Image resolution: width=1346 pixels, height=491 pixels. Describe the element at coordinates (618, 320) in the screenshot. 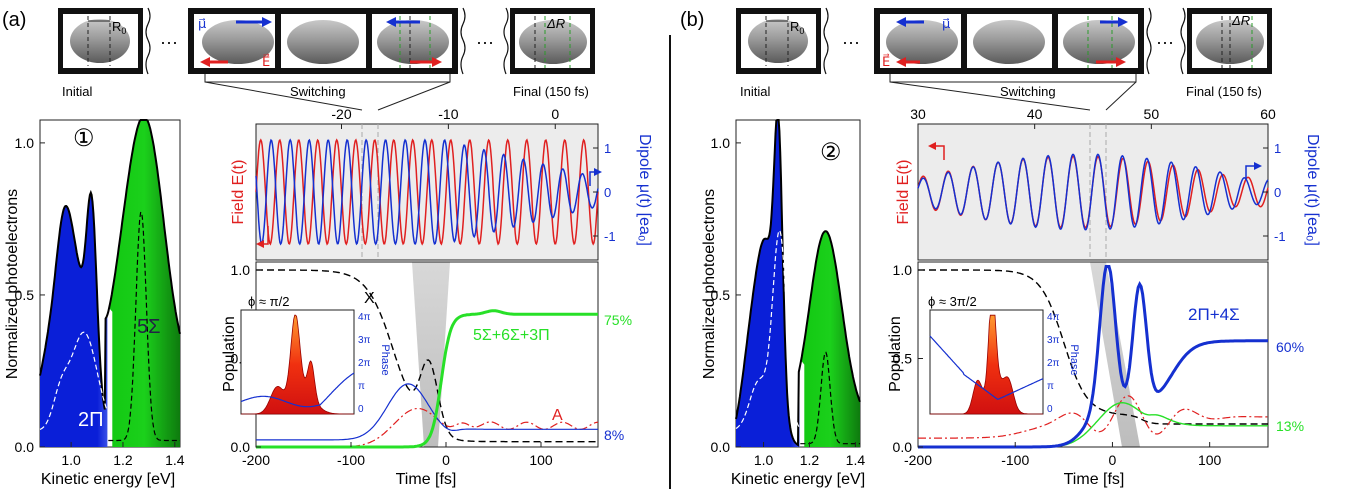

I see `pct-green-a: 75%` at that location.